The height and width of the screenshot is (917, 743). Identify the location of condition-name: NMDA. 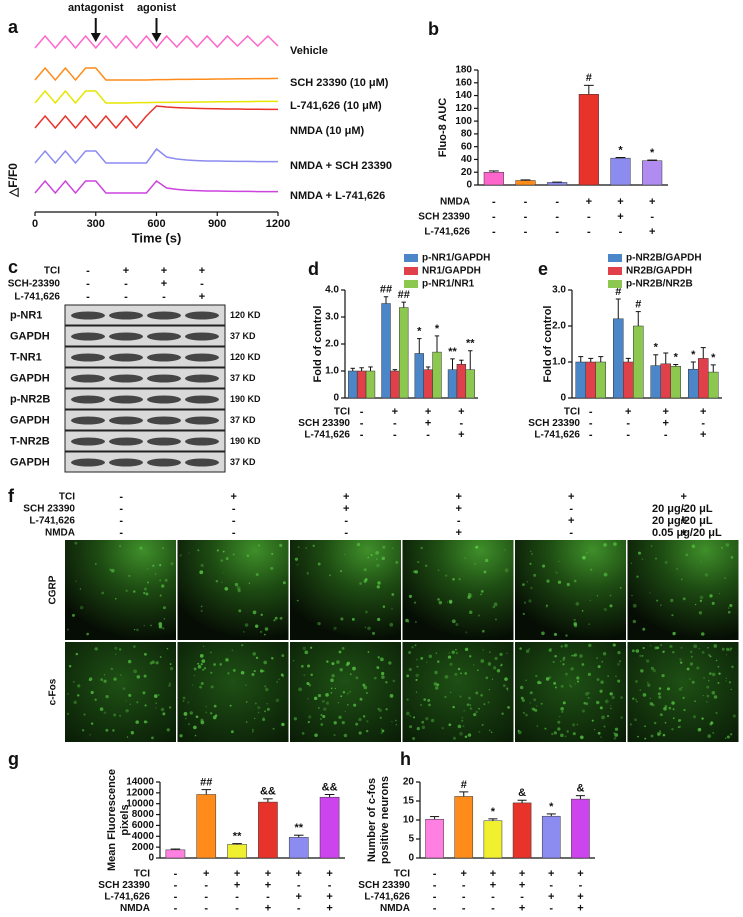
(395, 908).